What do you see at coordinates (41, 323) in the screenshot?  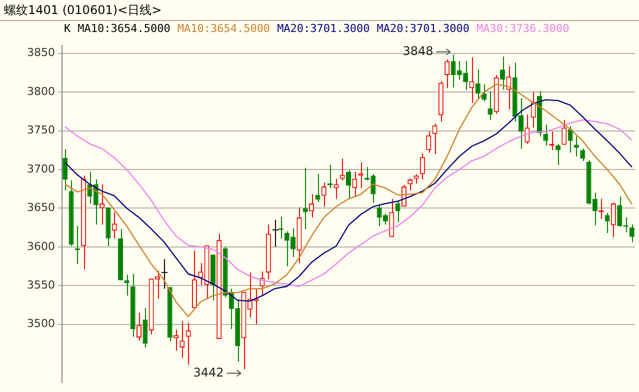 I see `y-tick-label: 3500` at bounding box center [41, 323].